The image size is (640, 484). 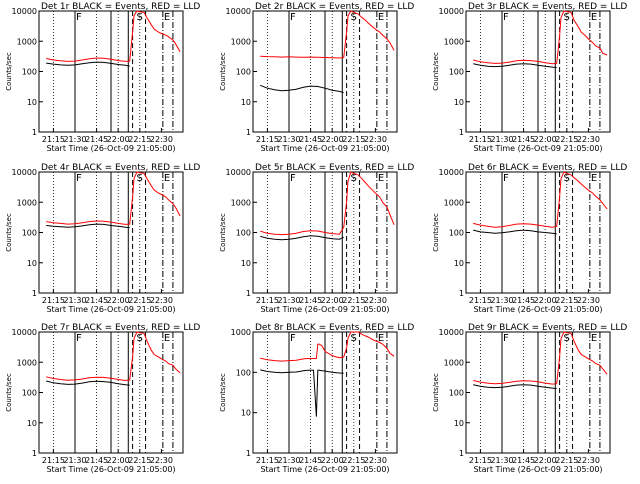 I want to click on panel-title: Det 5r BLACK = Events, RED = LLD, so click(x=334, y=168).